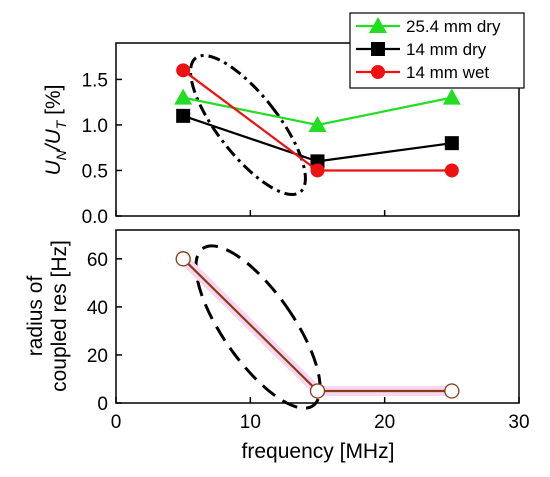 The width and height of the screenshot is (550, 477). I want to click on legend-label-2: 14 mm wet, so click(447, 72).